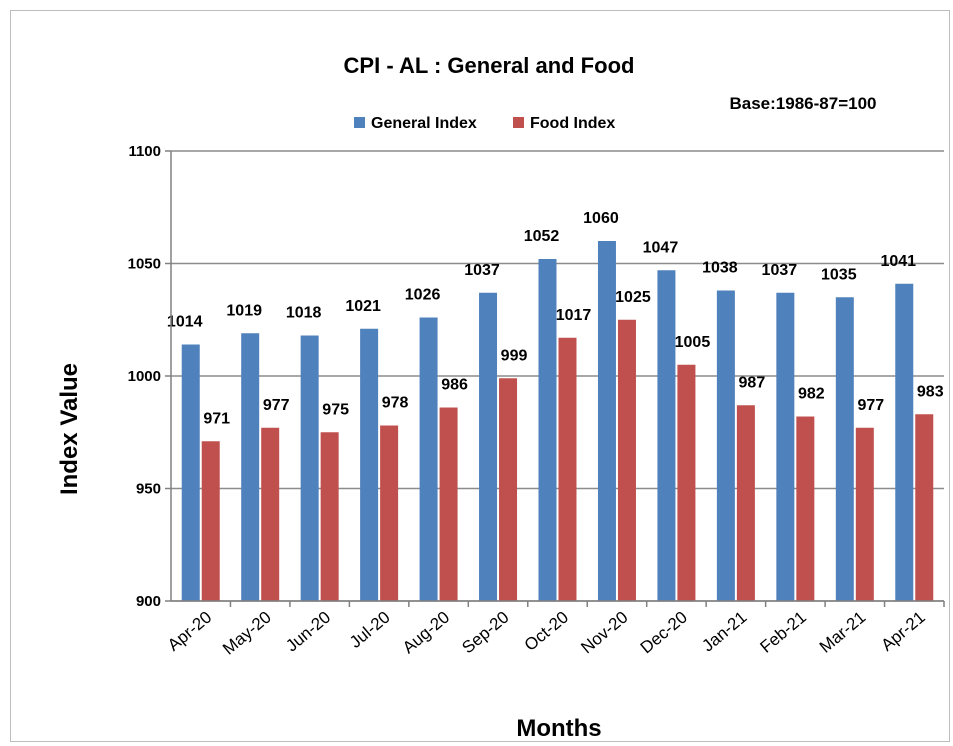 Image resolution: width=953 pixels, height=746 pixels. Describe the element at coordinates (574, 315) in the screenshot. I see `data-label-food: 1017` at that location.